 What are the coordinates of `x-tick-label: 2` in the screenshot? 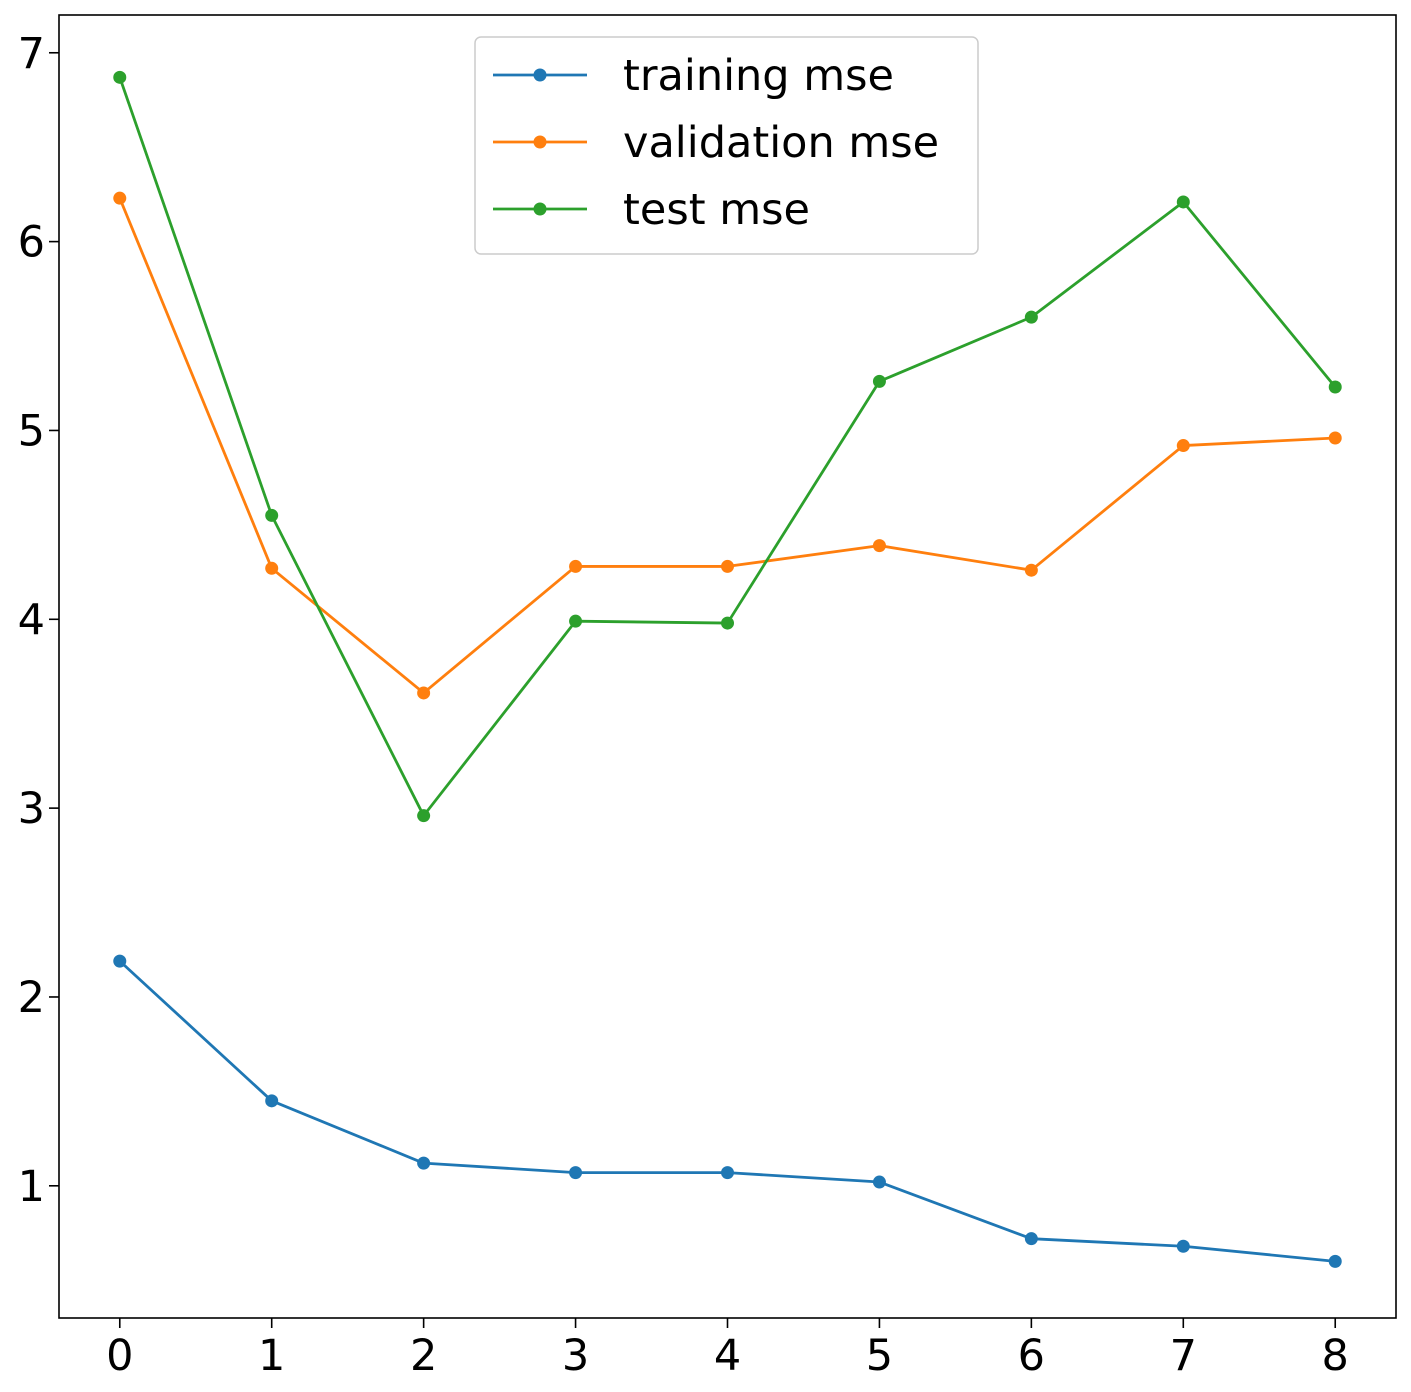 It's located at (423, 1356).